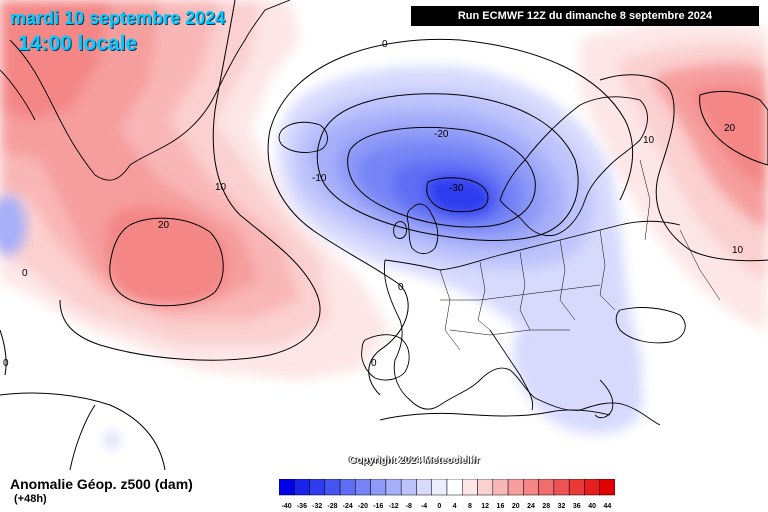 The height and width of the screenshot is (512, 768). What do you see at coordinates (287, 506) in the screenshot?
I see `legend-value: -40` at bounding box center [287, 506].